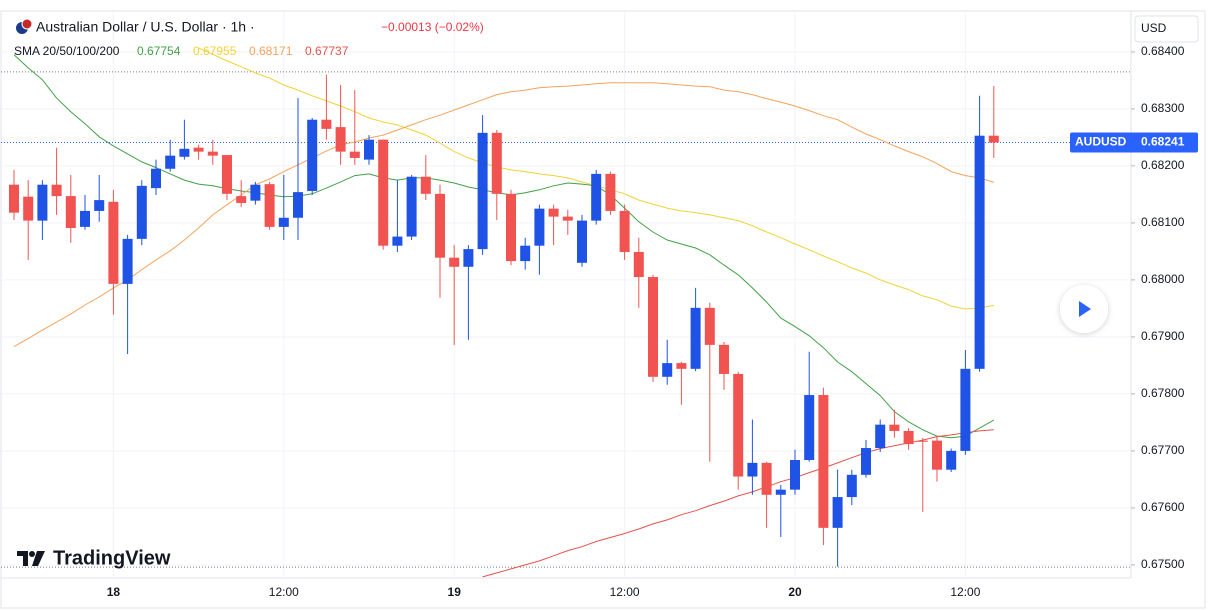 The image size is (1211, 610). I want to click on sma-value: 0.67754, so click(159, 51).